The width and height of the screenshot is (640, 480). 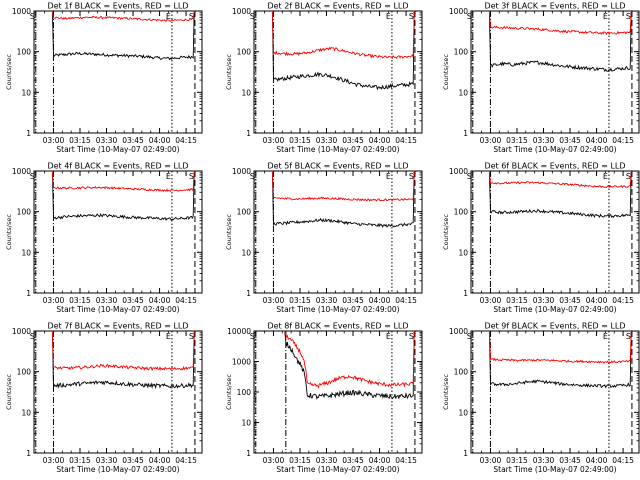 What do you see at coordinates (337, 166) in the screenshot?
I see `chart-title: Det 5f BLACK = Events, RED = LLD` at bounding box center [337, 166].